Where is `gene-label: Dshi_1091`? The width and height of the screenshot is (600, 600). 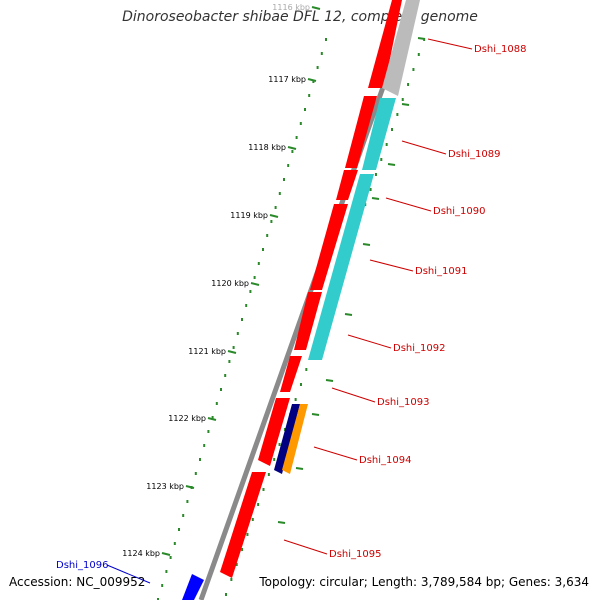 gene-label: Dshi_1091 is located at coordinates (441, 271).